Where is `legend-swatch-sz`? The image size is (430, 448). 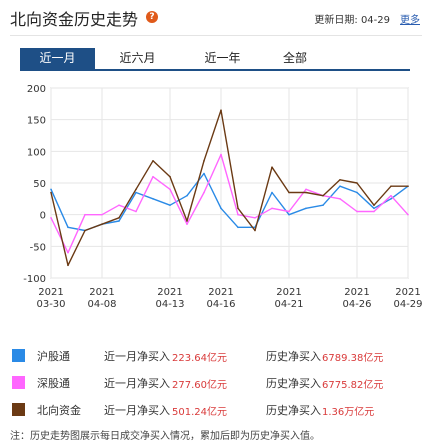 legend-swatch-sz is located at coordinates (18, 382).